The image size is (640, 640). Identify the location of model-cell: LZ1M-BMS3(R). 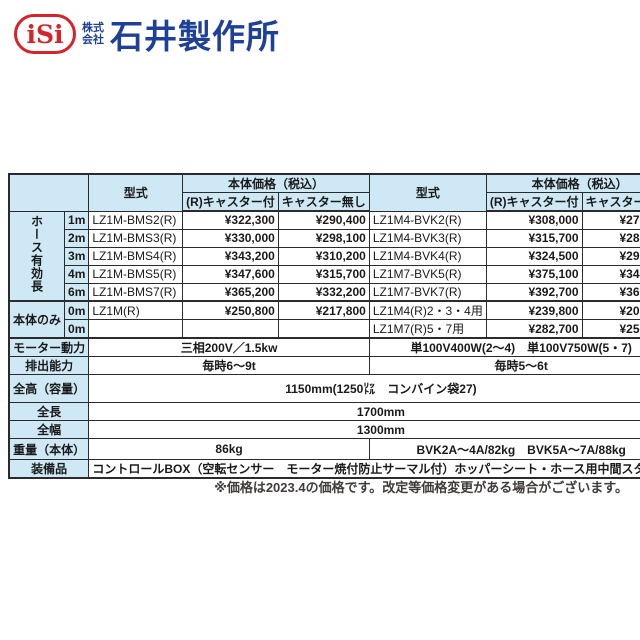
(136, 238).